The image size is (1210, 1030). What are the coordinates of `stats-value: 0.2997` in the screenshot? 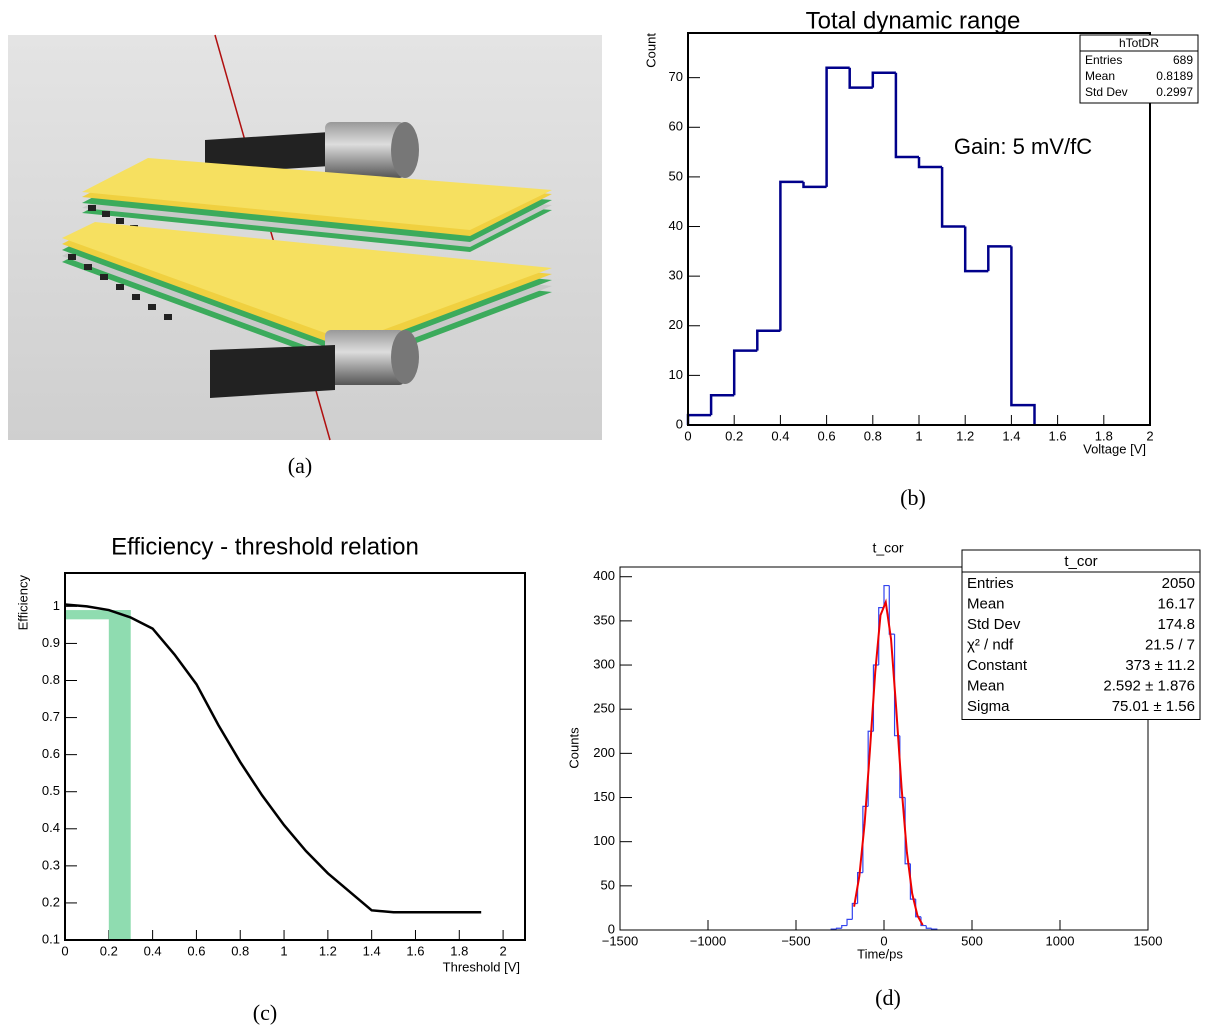 It's located at (1174, 92).